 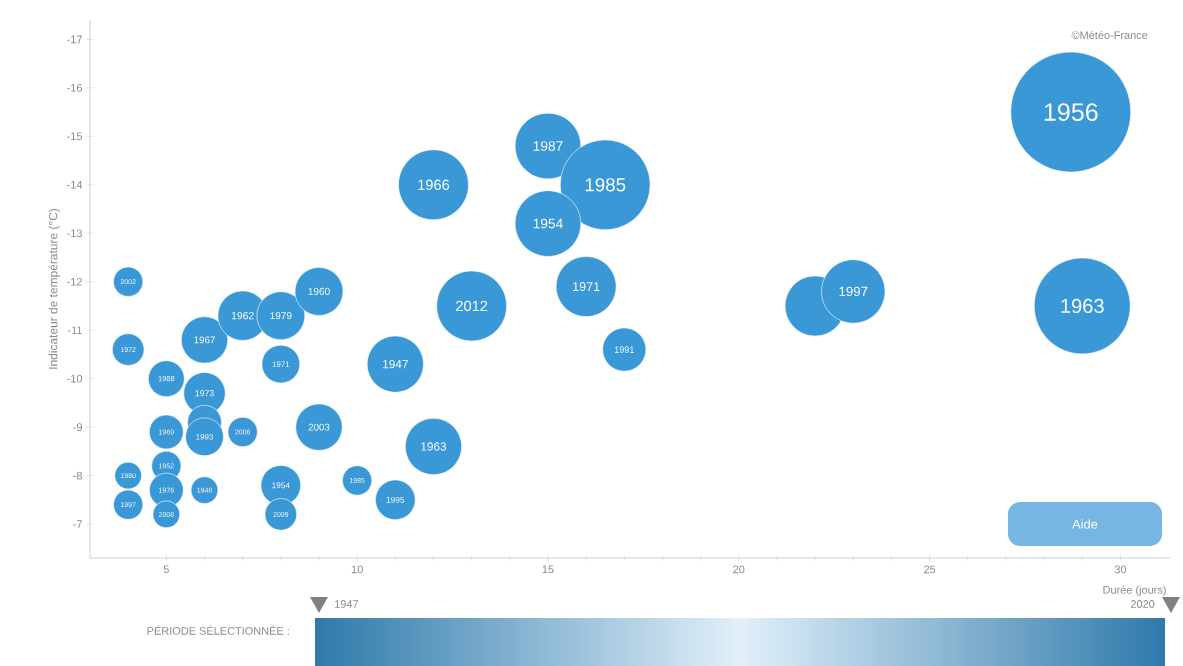 I want to click on annotation: 2012, so click(x=472, y=306).